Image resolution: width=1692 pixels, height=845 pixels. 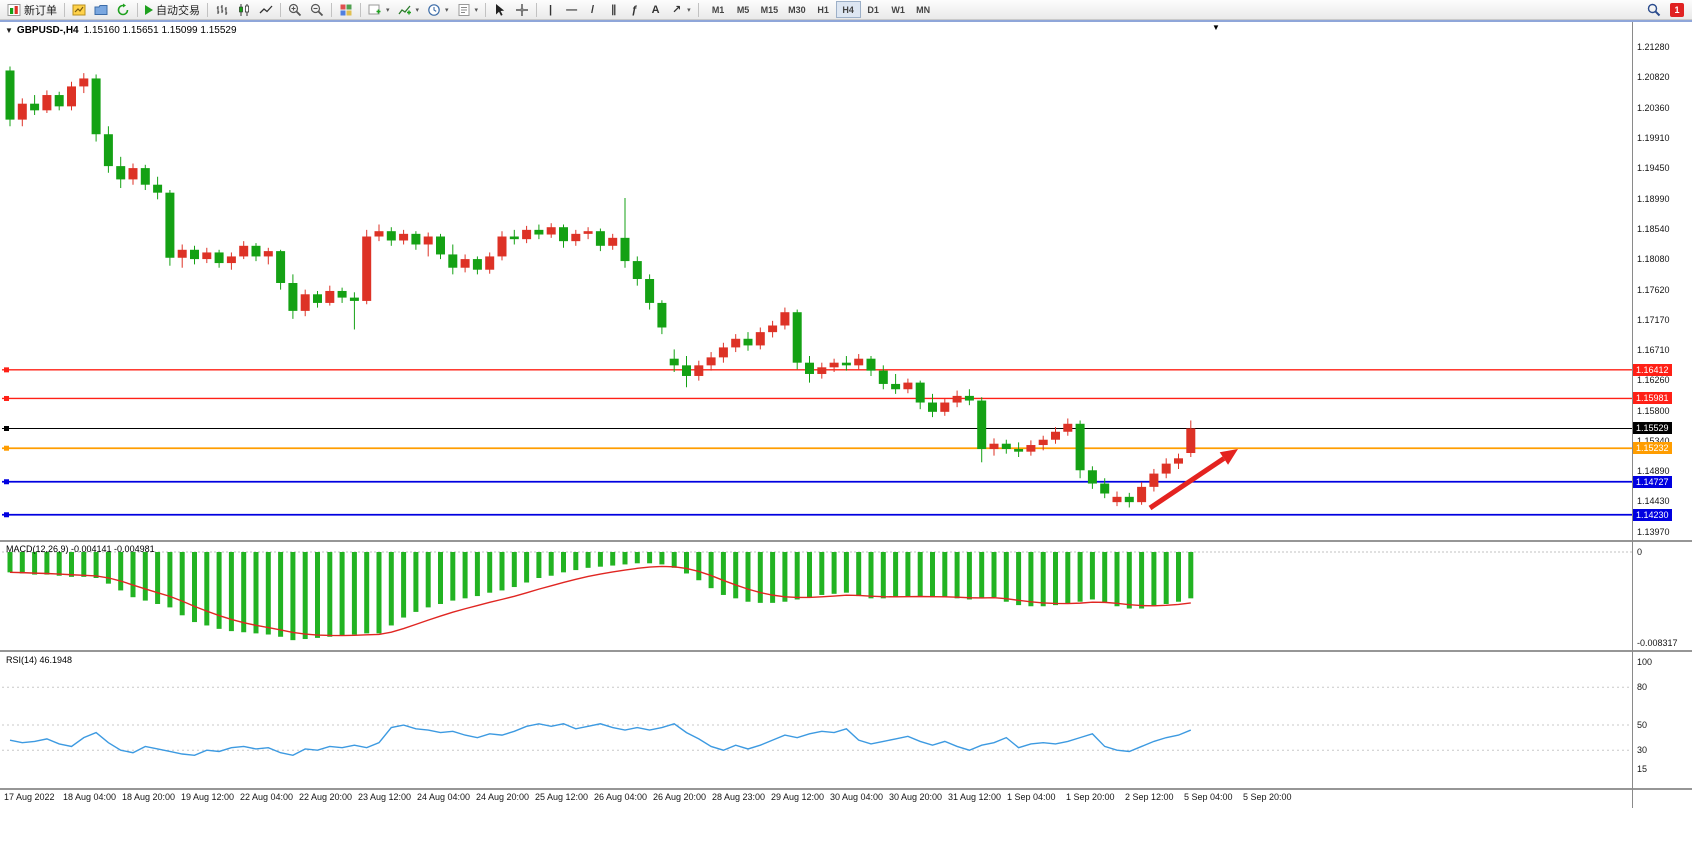 I want to click on template-icon, so click(x=464, y=9).